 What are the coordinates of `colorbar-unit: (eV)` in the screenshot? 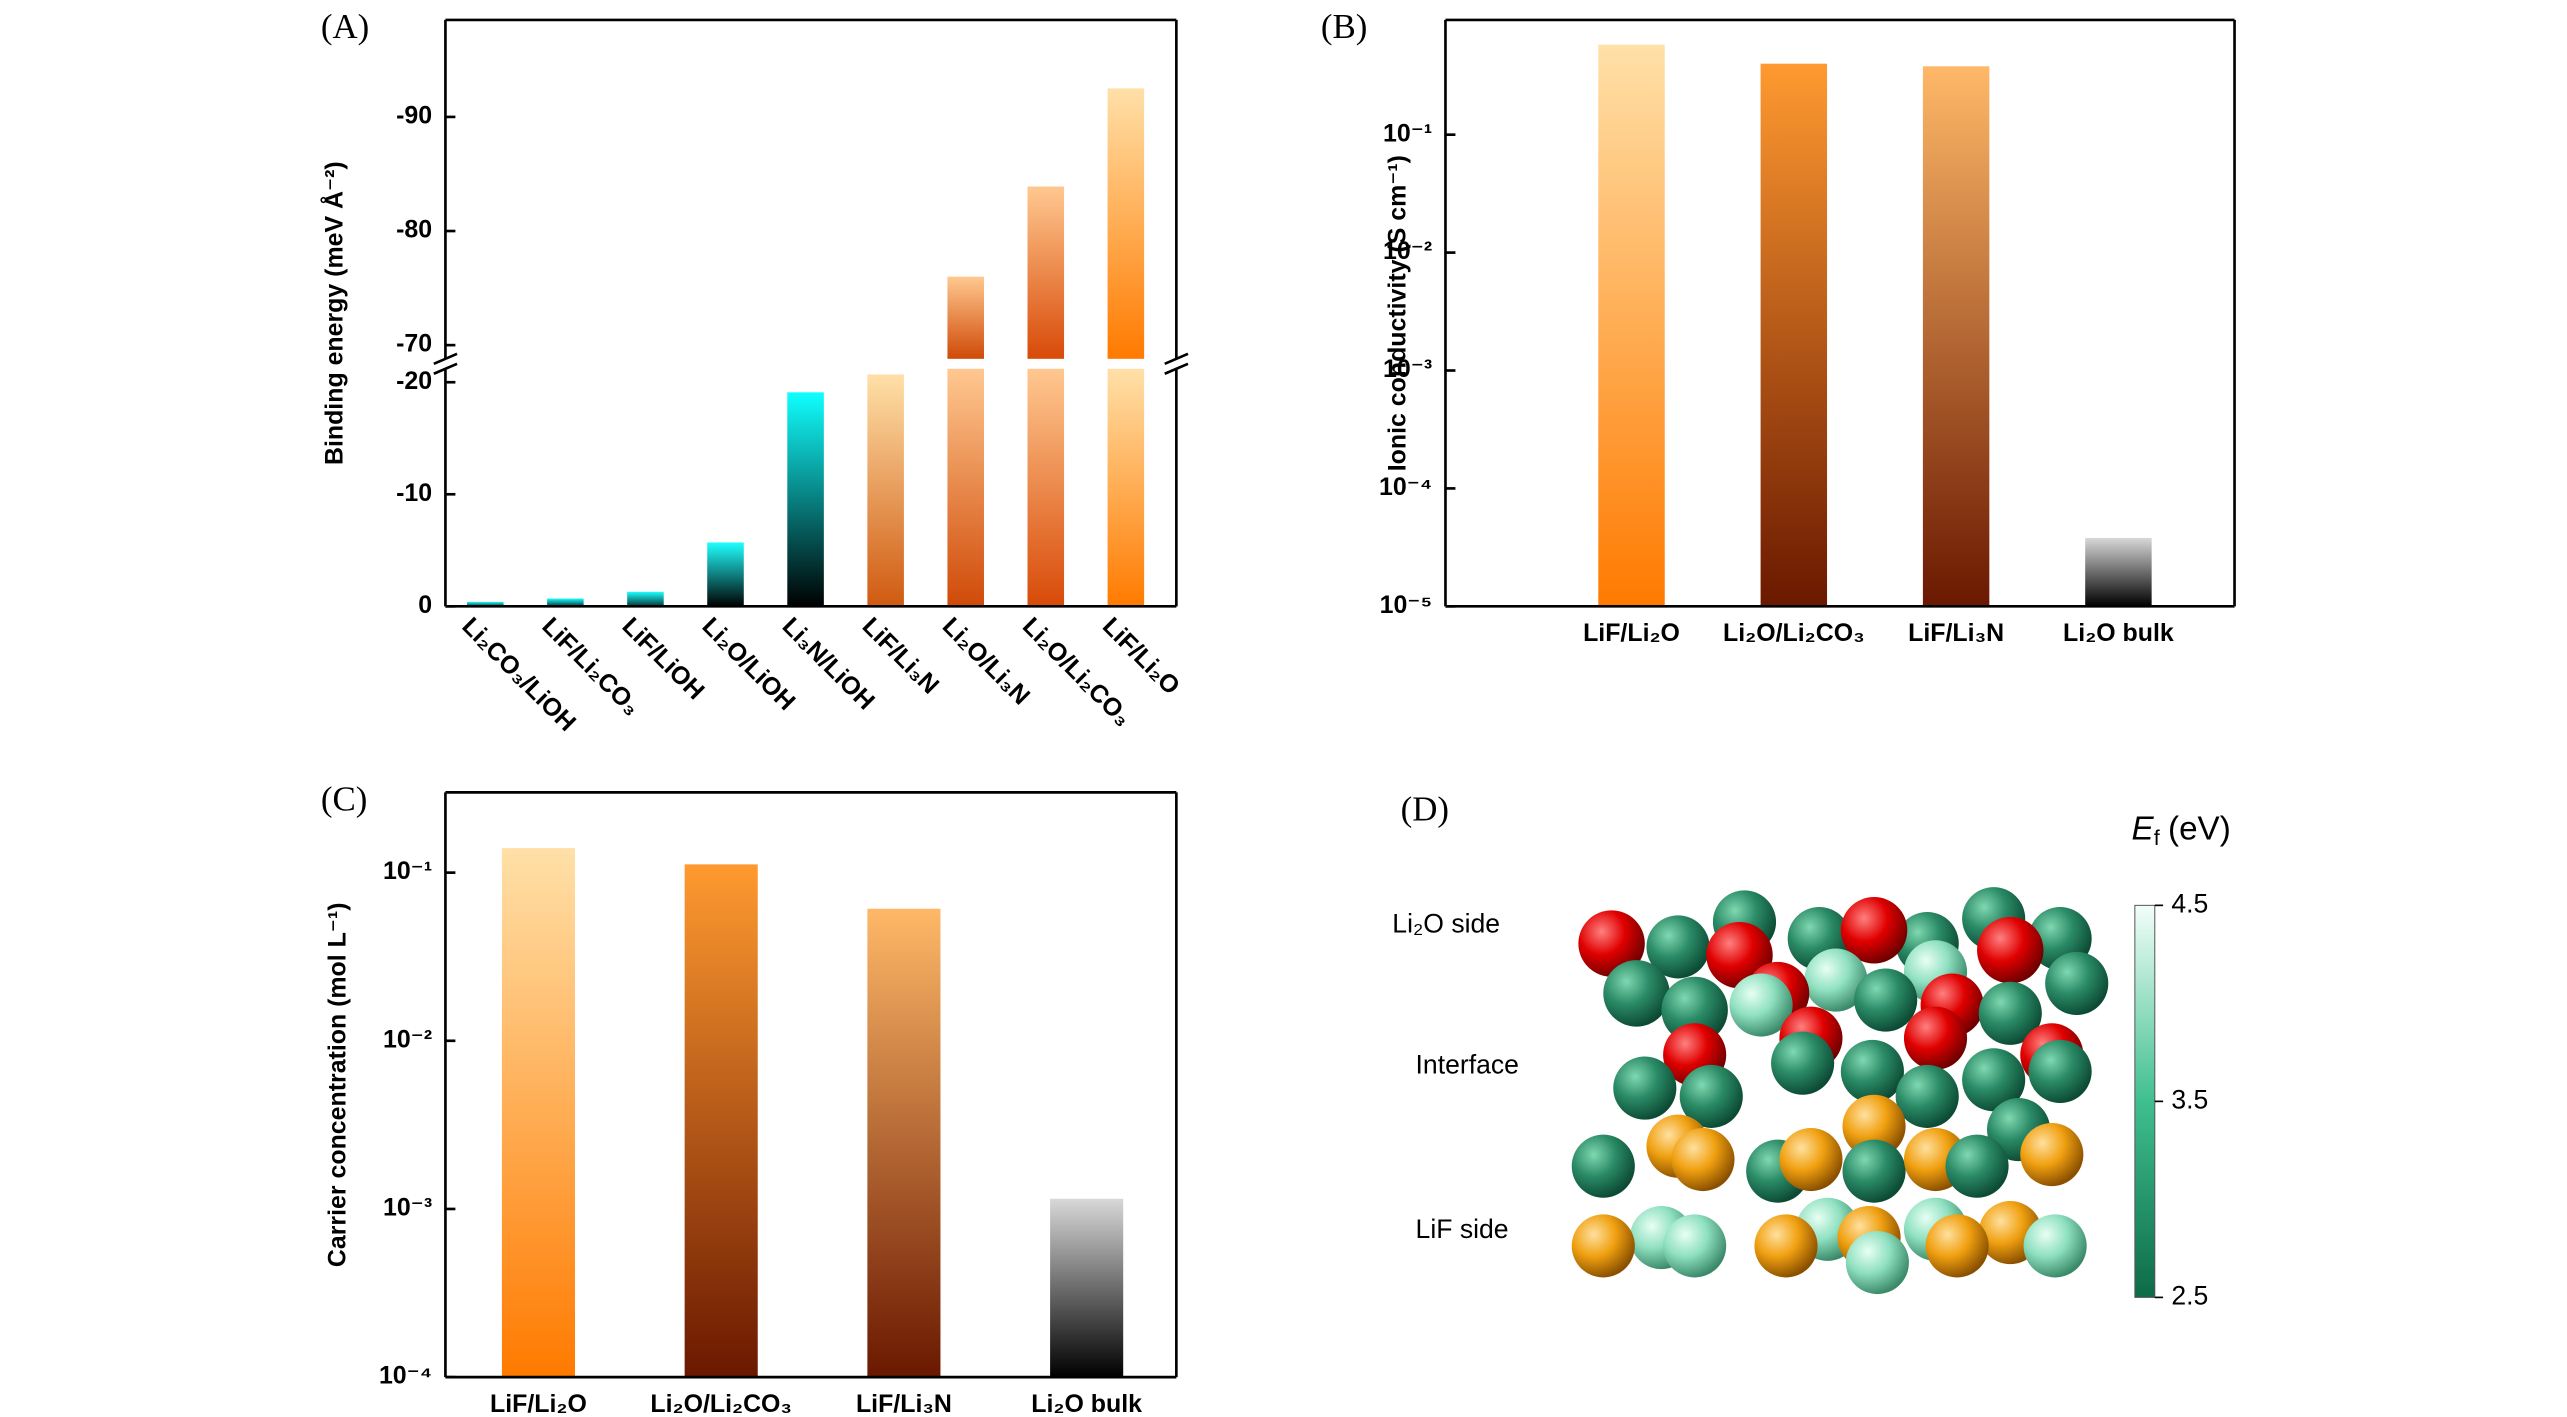 It's located at (2199, 828).